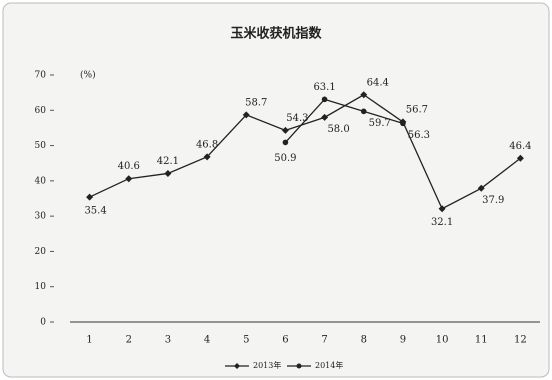 The image size is (552, 380). What do you see at coordinates (207, 144) in the screenshot?
I see `data-label: 46.8` at bounding box center [207, 144].